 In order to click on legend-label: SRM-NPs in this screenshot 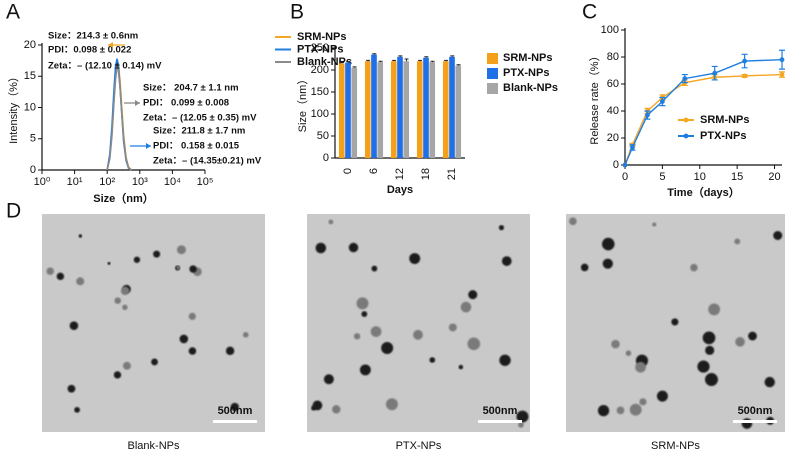, I will do `click(528, 58)`.